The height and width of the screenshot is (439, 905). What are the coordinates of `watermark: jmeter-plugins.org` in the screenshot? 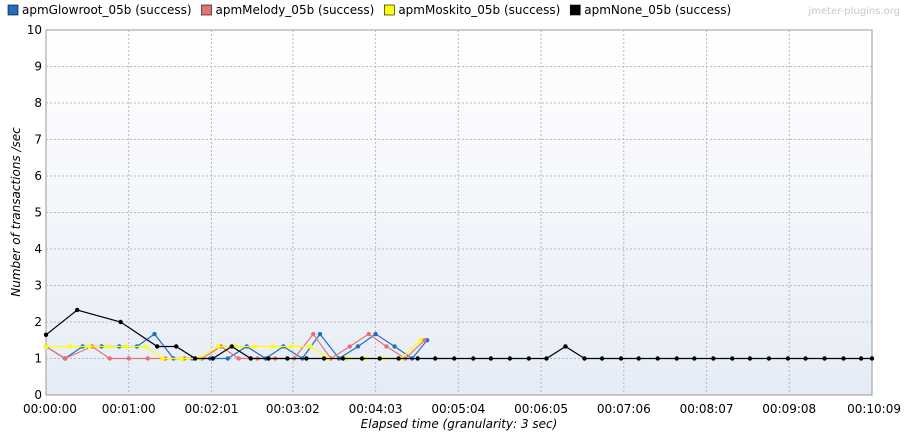 It's located at (853, 11).